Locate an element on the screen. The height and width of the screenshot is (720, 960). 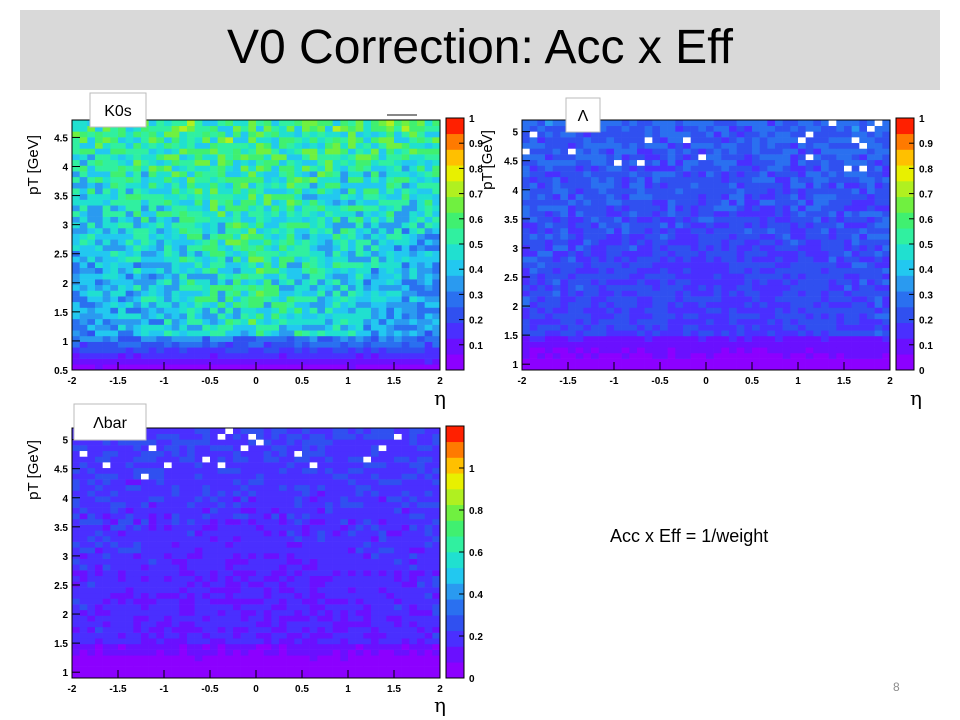
y-tick-label: 0.5 is located at coordinates (61, 371).